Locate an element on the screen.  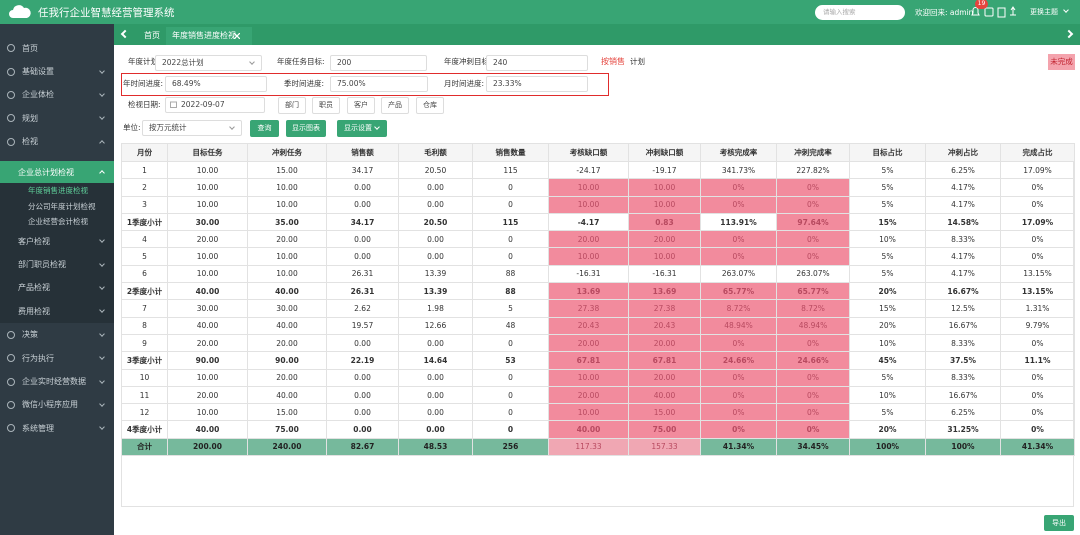
menu-item: 系统管理 is located at coordinates (57, 428).